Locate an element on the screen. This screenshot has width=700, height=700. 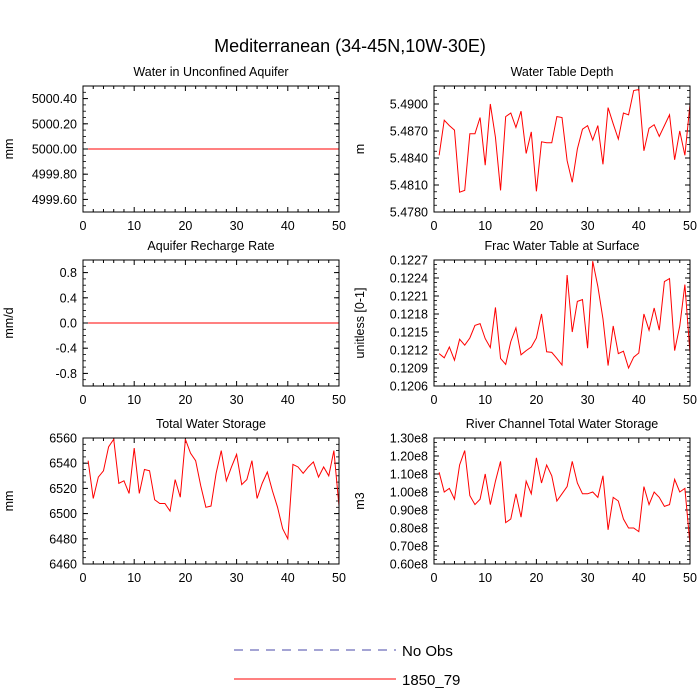
river-channel-storage-xtick-label: 10 is located at coordinates (485, 578).